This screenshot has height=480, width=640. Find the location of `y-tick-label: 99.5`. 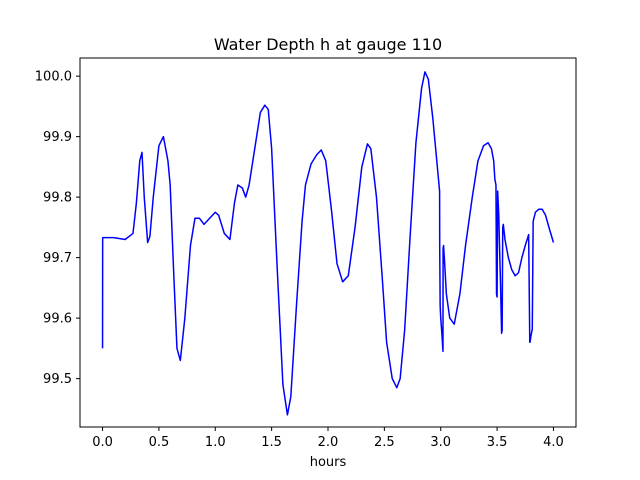

y-tick-label: 99.5 is located at coordinates (57, 379).